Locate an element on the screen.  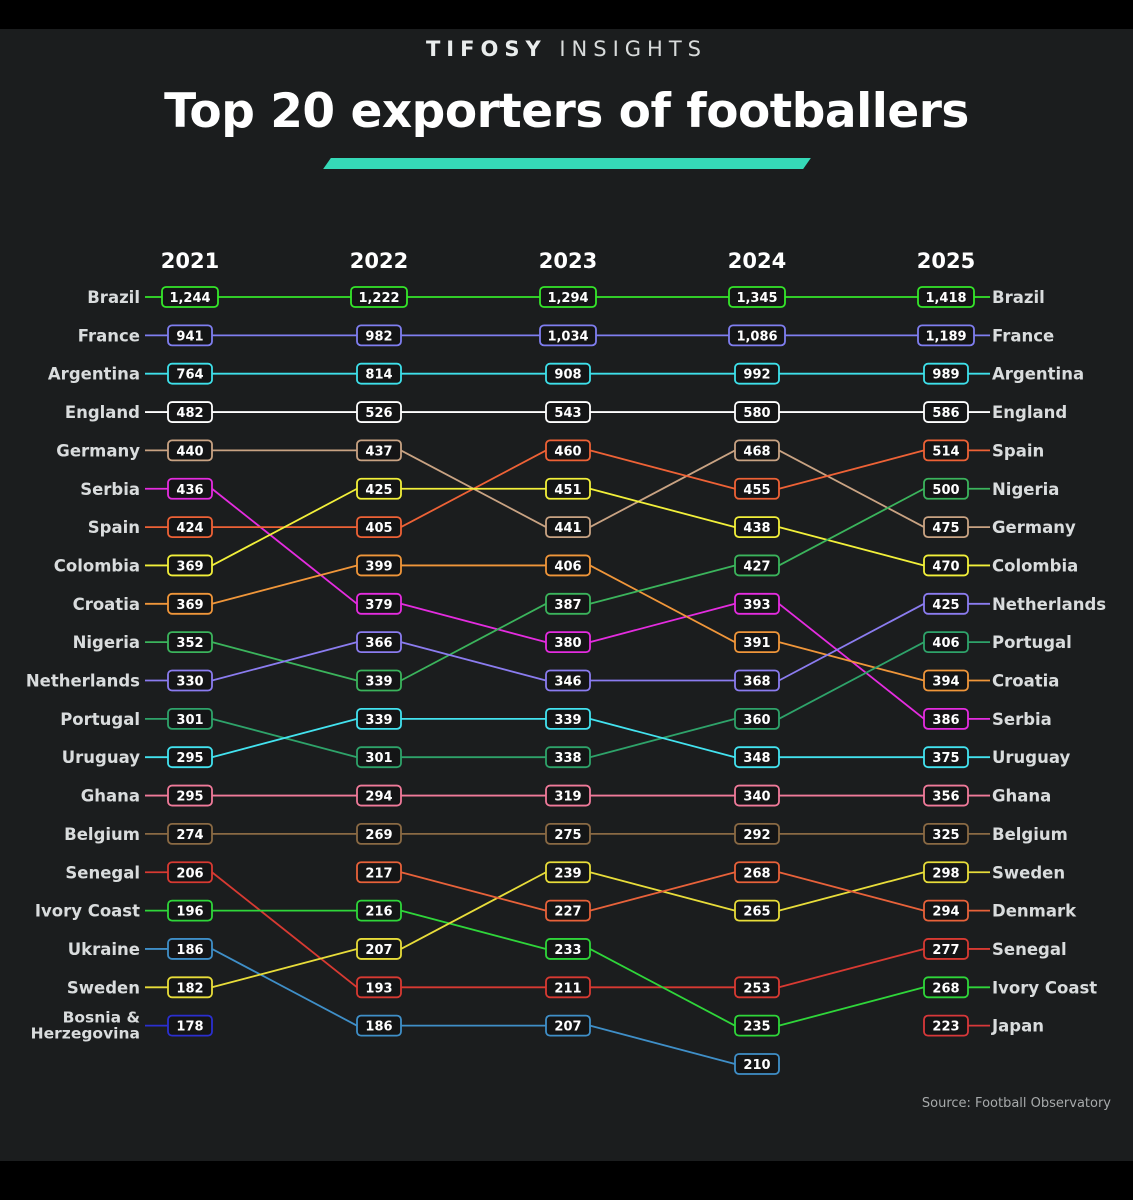
value-box-croatia-2022 is located at coordinates (379, 565).